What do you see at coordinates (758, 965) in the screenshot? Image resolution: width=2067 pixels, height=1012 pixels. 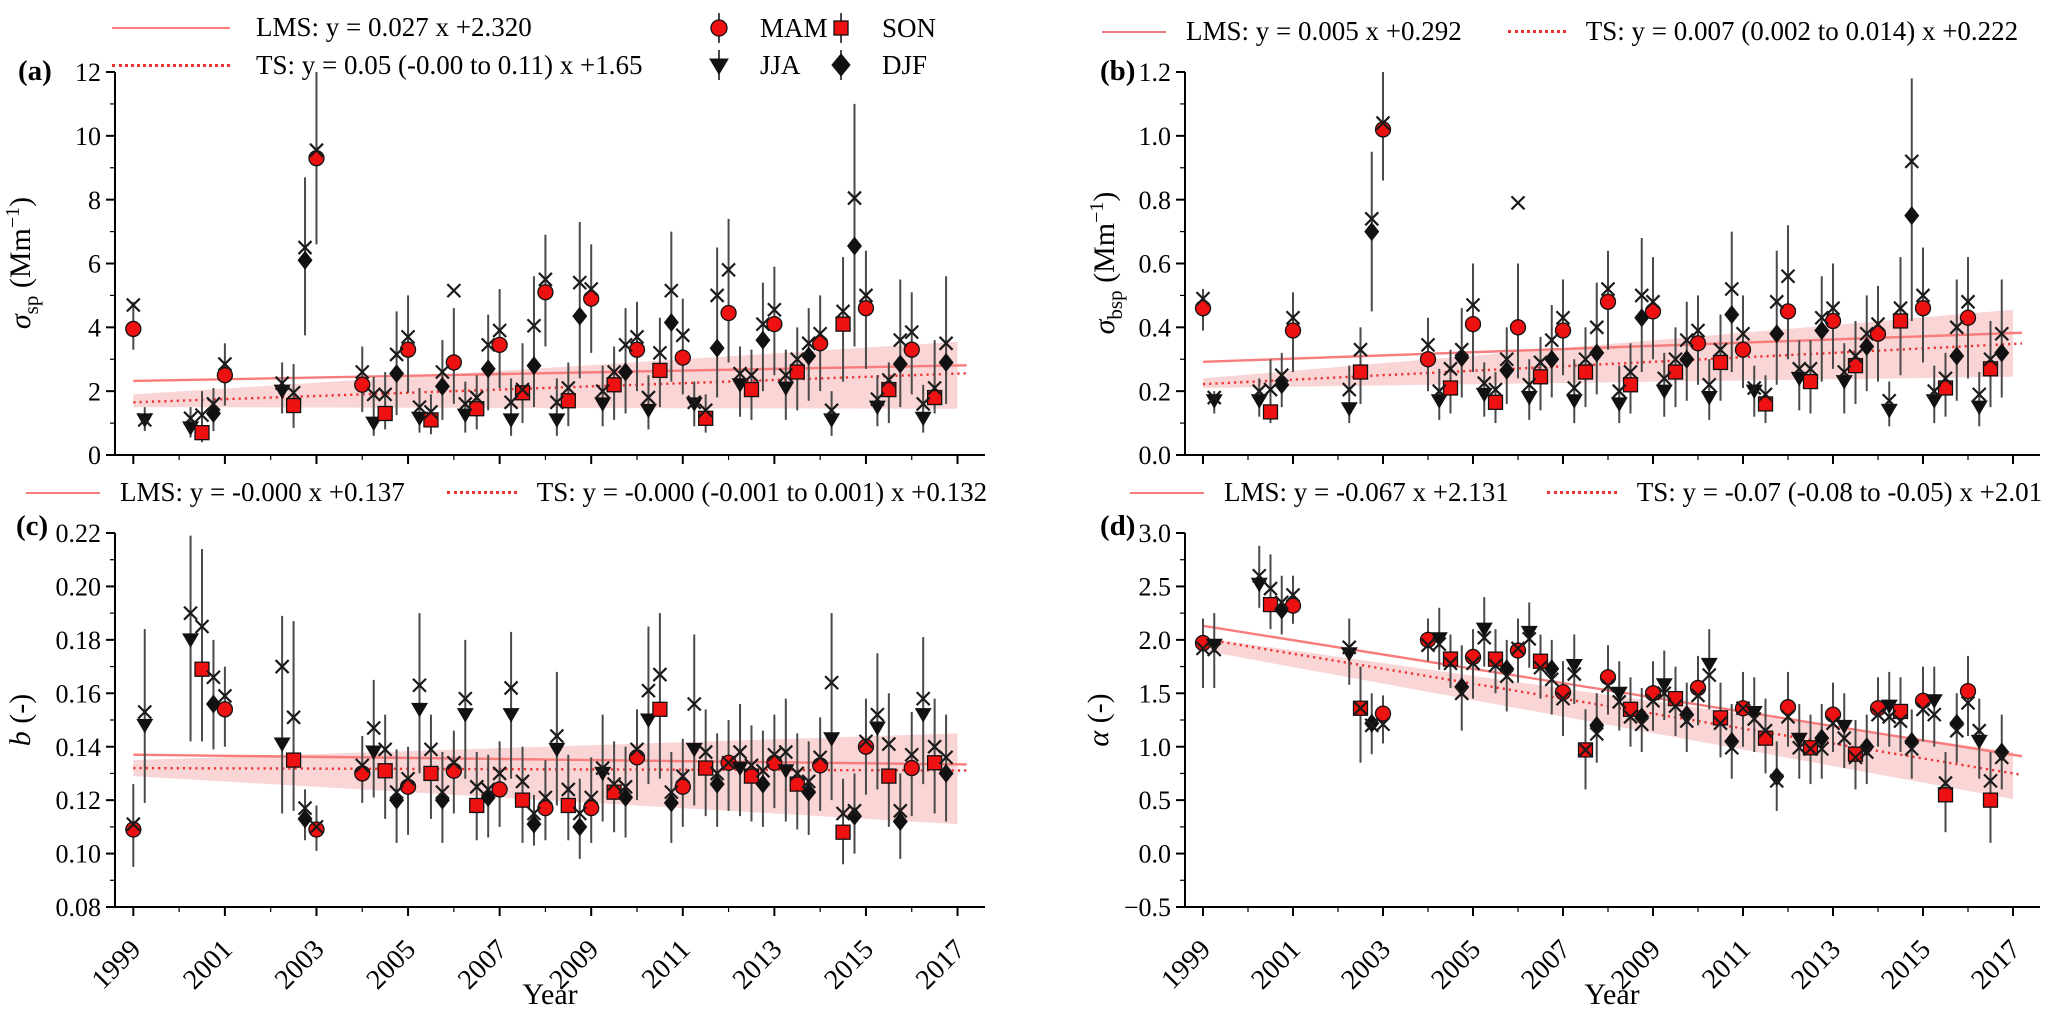 I see `svg-text: 2013` at bounding box center [758, 965].